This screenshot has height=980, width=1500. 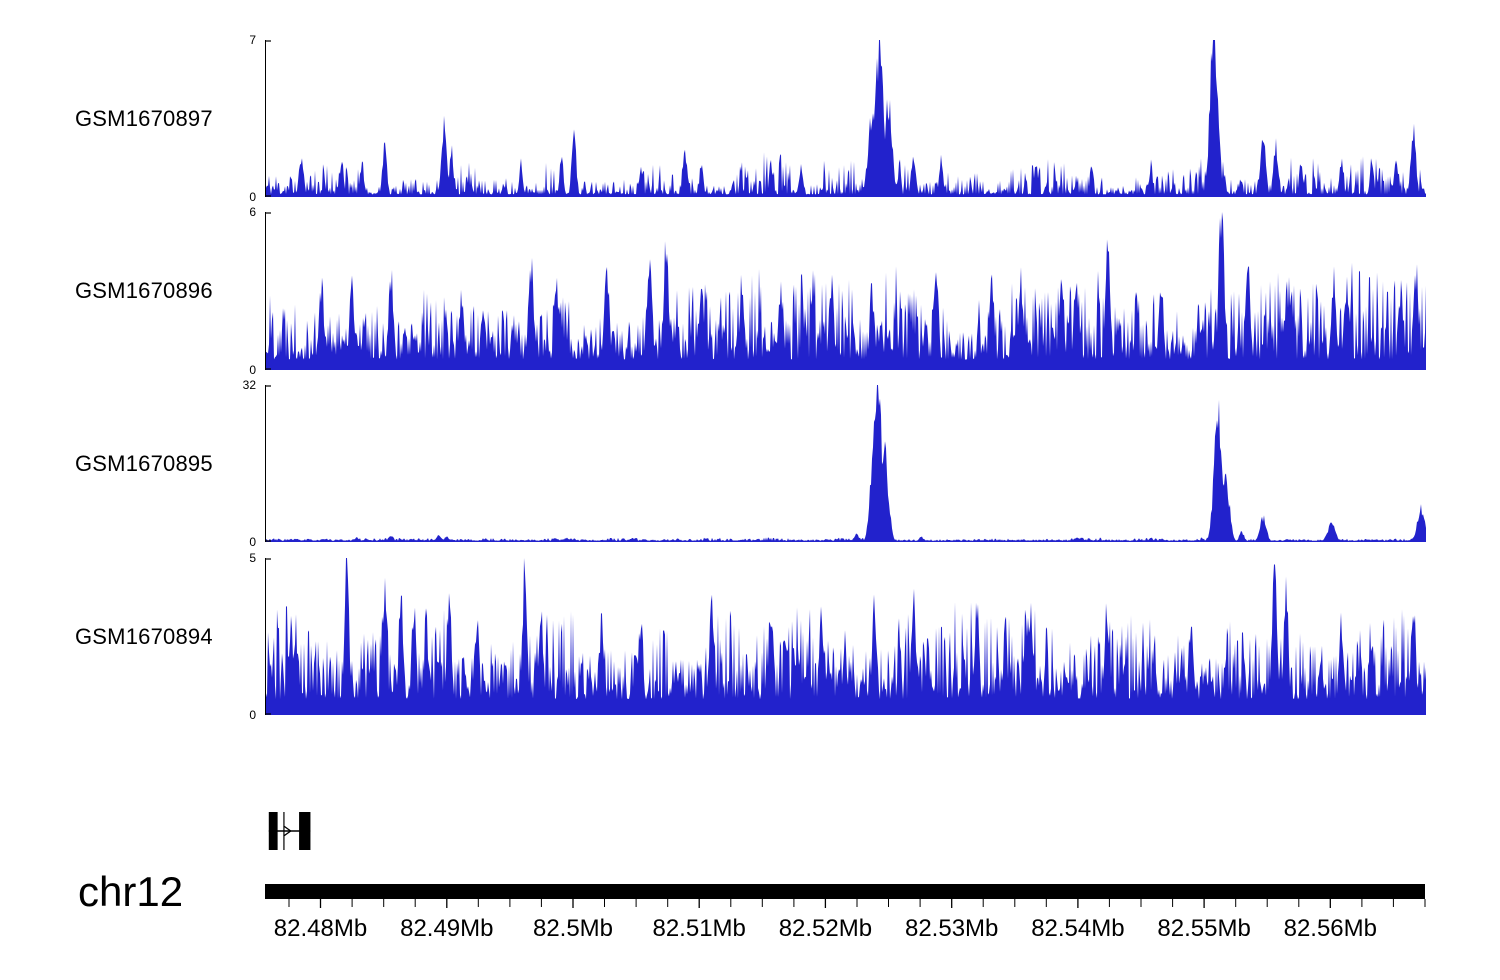 I want to click on y-axis-max-label: 32, so click(x=249, y=385).